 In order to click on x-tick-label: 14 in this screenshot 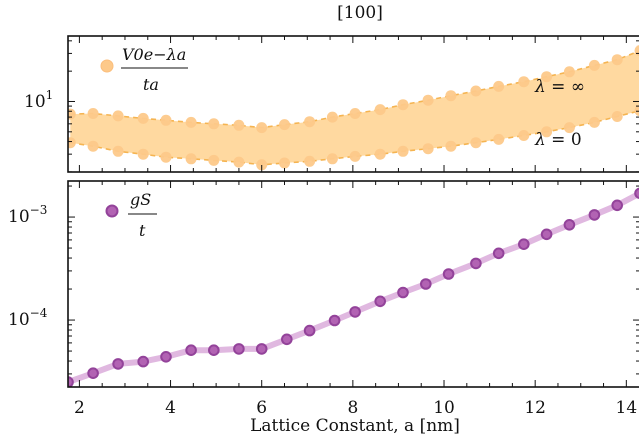, I will do `click(627, 408)`.